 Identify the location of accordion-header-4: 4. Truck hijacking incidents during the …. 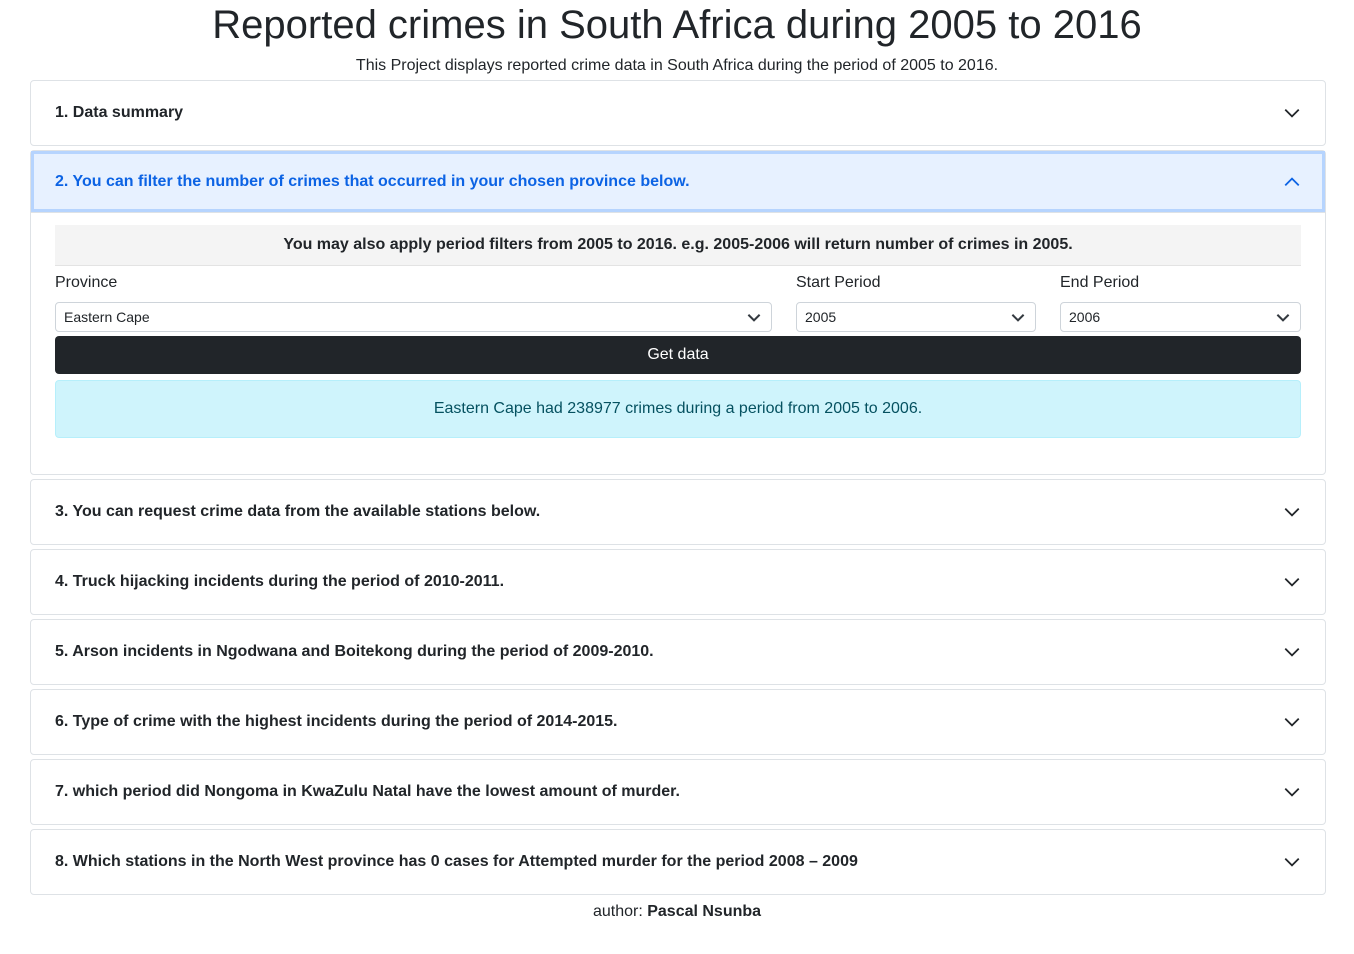
(678, 582).